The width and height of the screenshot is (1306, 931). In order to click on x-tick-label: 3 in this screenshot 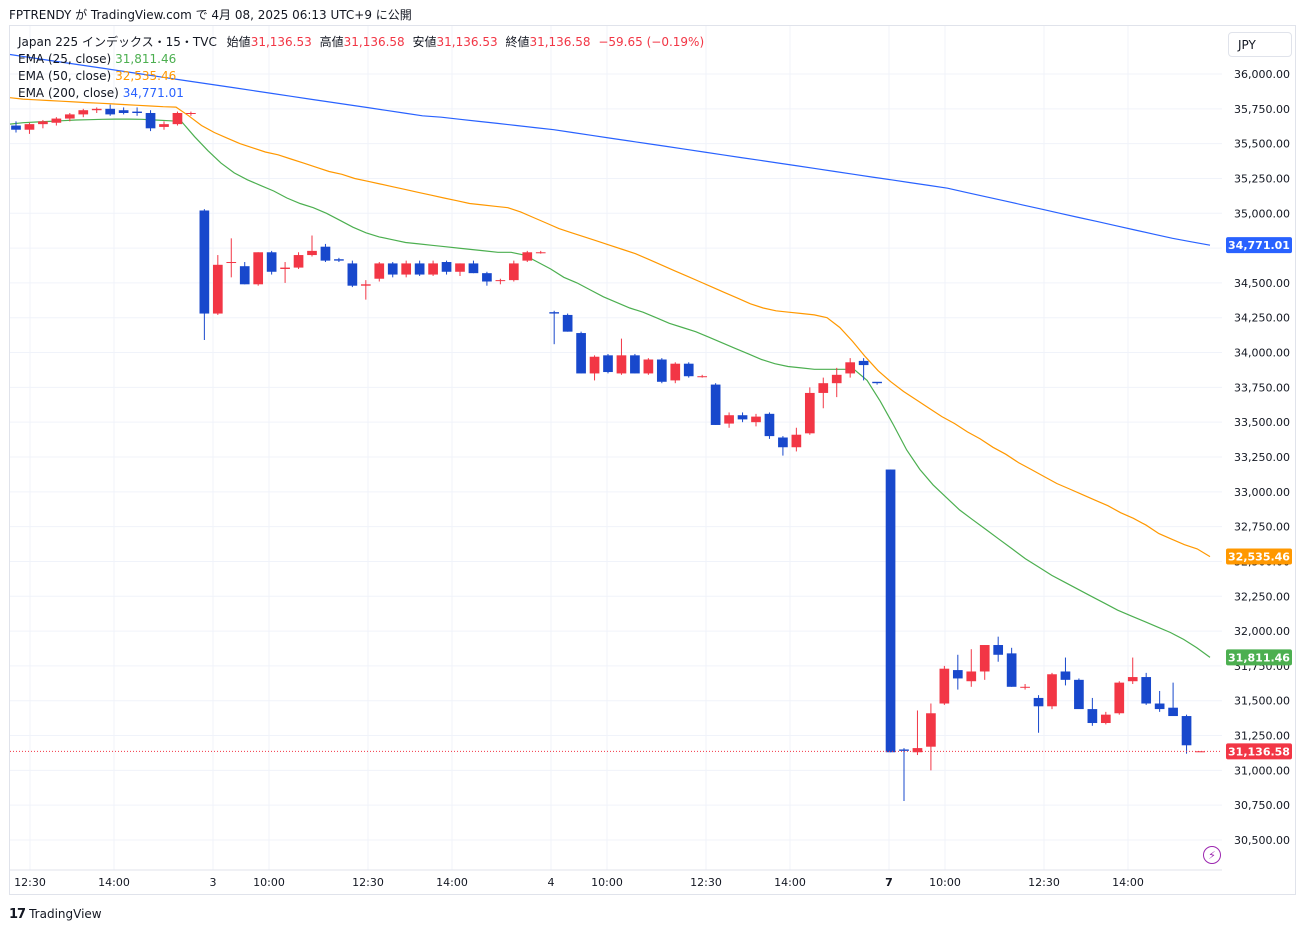, I will do `click(213, 882)`.